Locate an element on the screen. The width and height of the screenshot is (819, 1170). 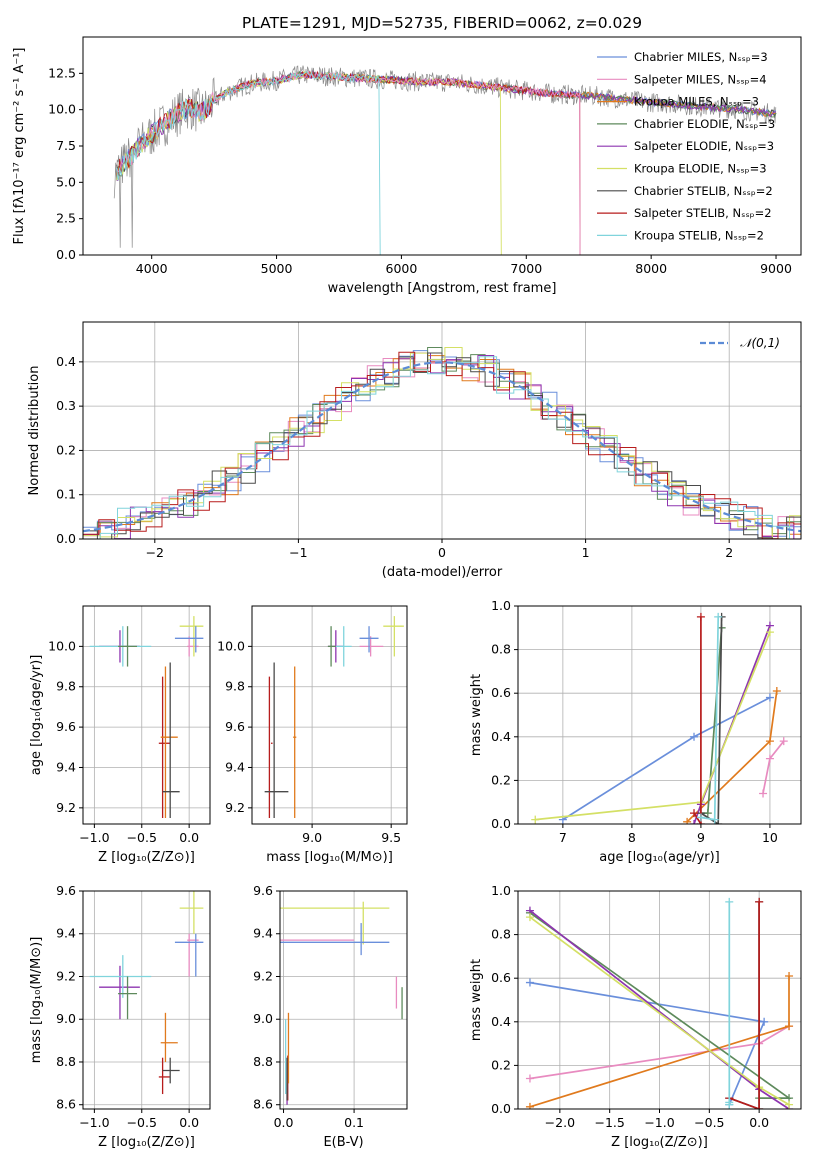
y-tick-label: 7.5 is located at coordinates (66, 145).